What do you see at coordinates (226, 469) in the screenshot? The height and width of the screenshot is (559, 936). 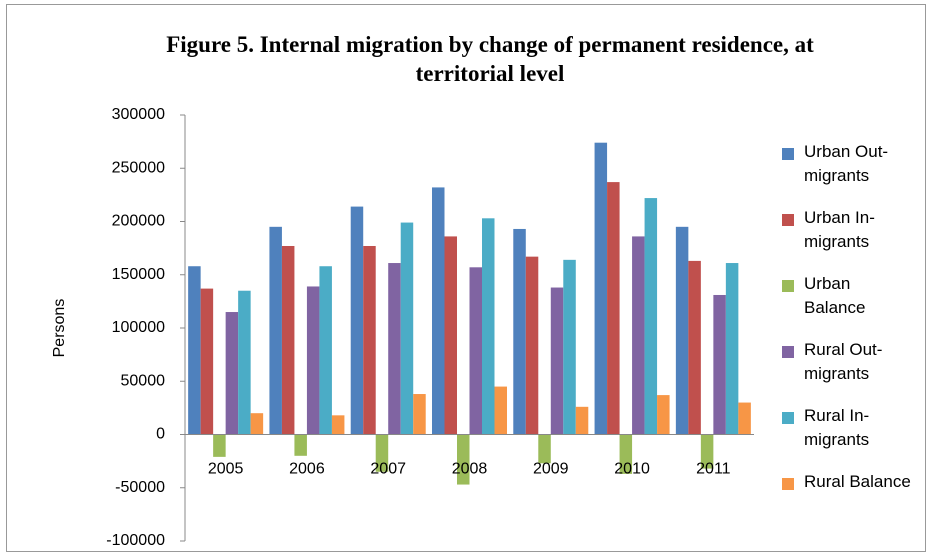 I see `x-tick-label: 2005` at bounding box center [226, 469].